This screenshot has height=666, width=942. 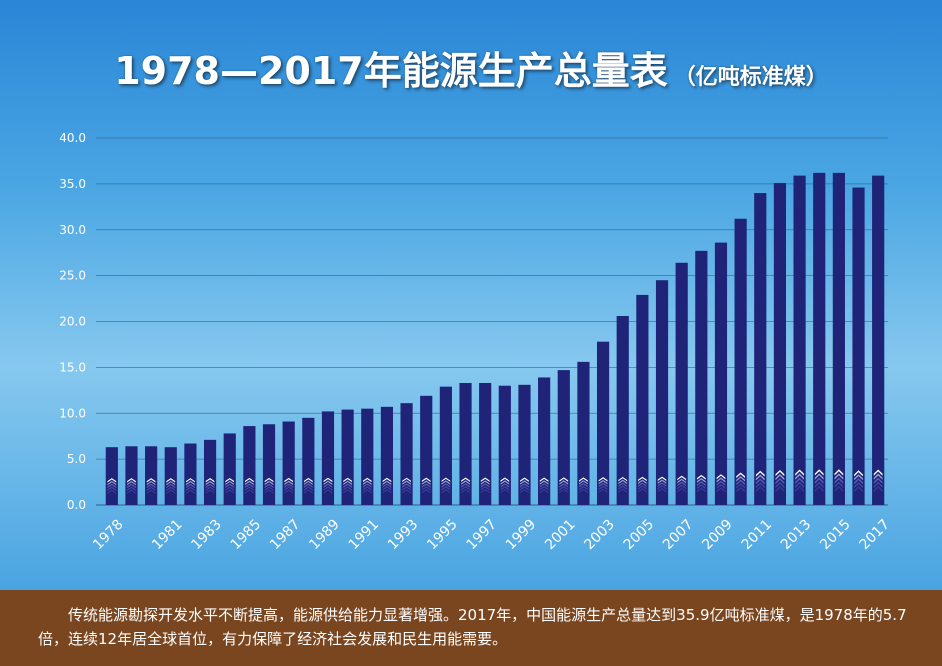 What do you see at coordinates (796, 535) in the screenshot?
I see `x-tick-label: 2013` at bounding box center [796, 535].